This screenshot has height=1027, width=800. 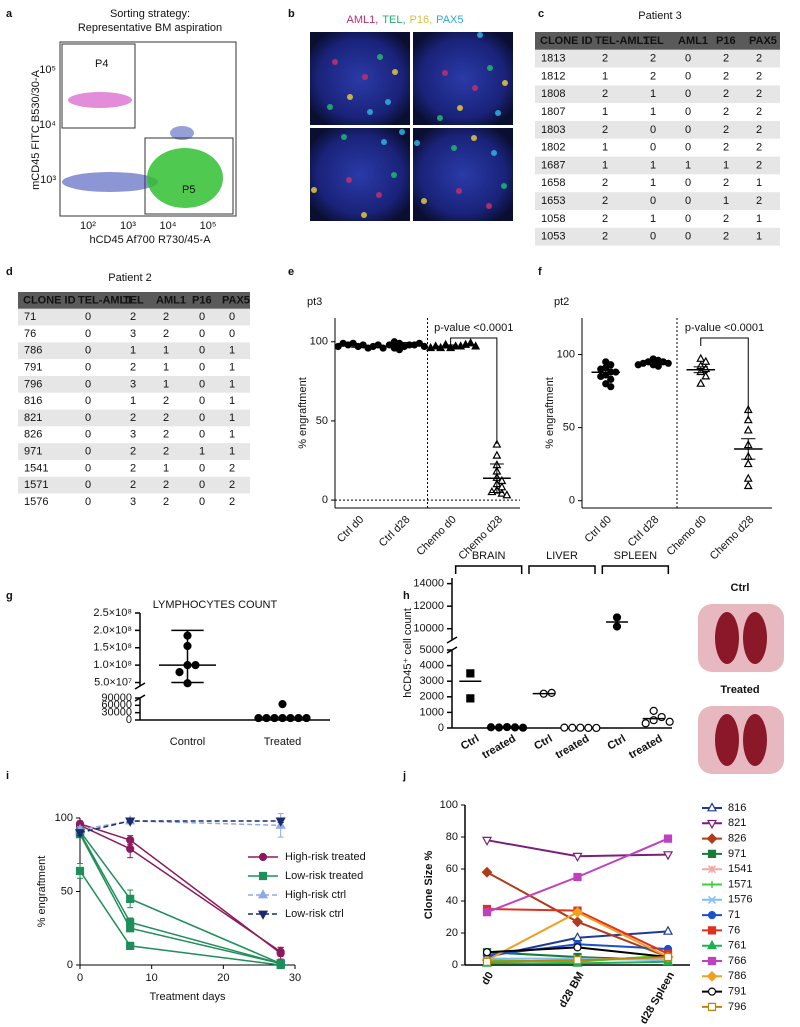 I want to click on panel-label: i, so click(x=7, y=776).